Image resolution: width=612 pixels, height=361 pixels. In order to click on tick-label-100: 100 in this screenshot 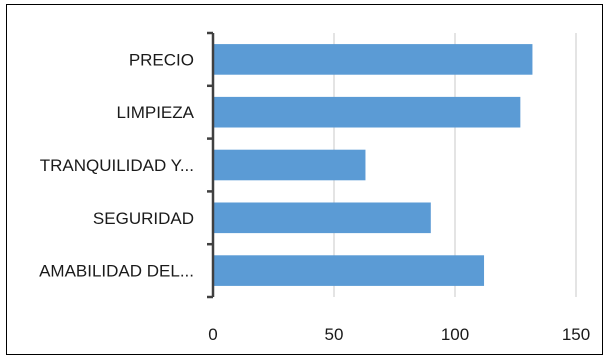, I will do `click(455, 334)`.